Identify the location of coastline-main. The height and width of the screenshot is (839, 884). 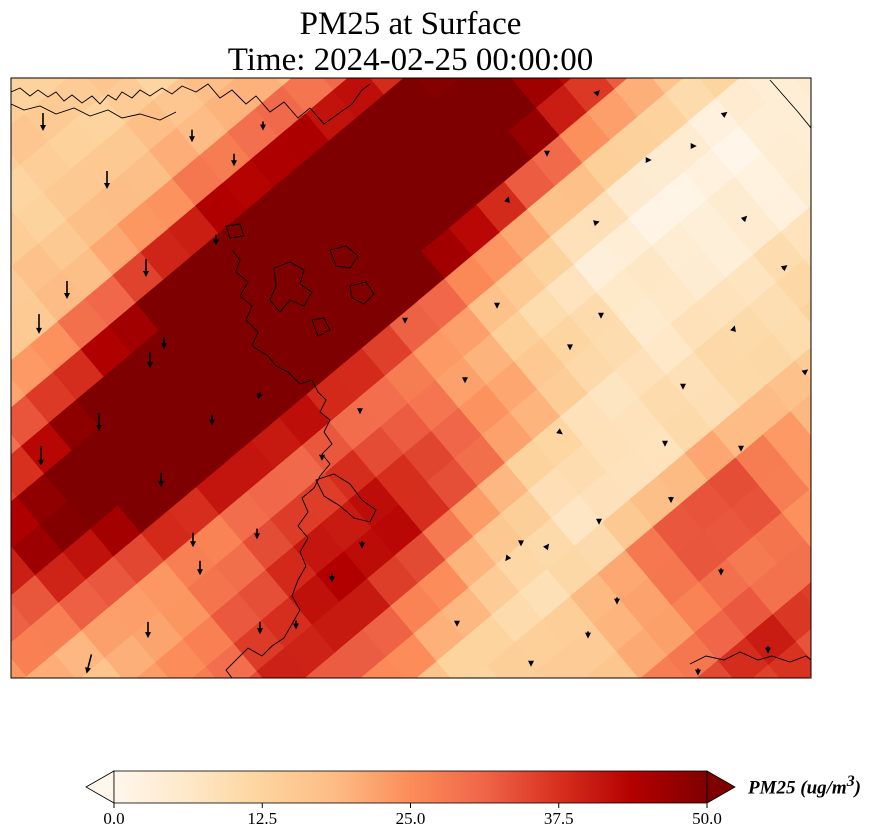
(279, 463).